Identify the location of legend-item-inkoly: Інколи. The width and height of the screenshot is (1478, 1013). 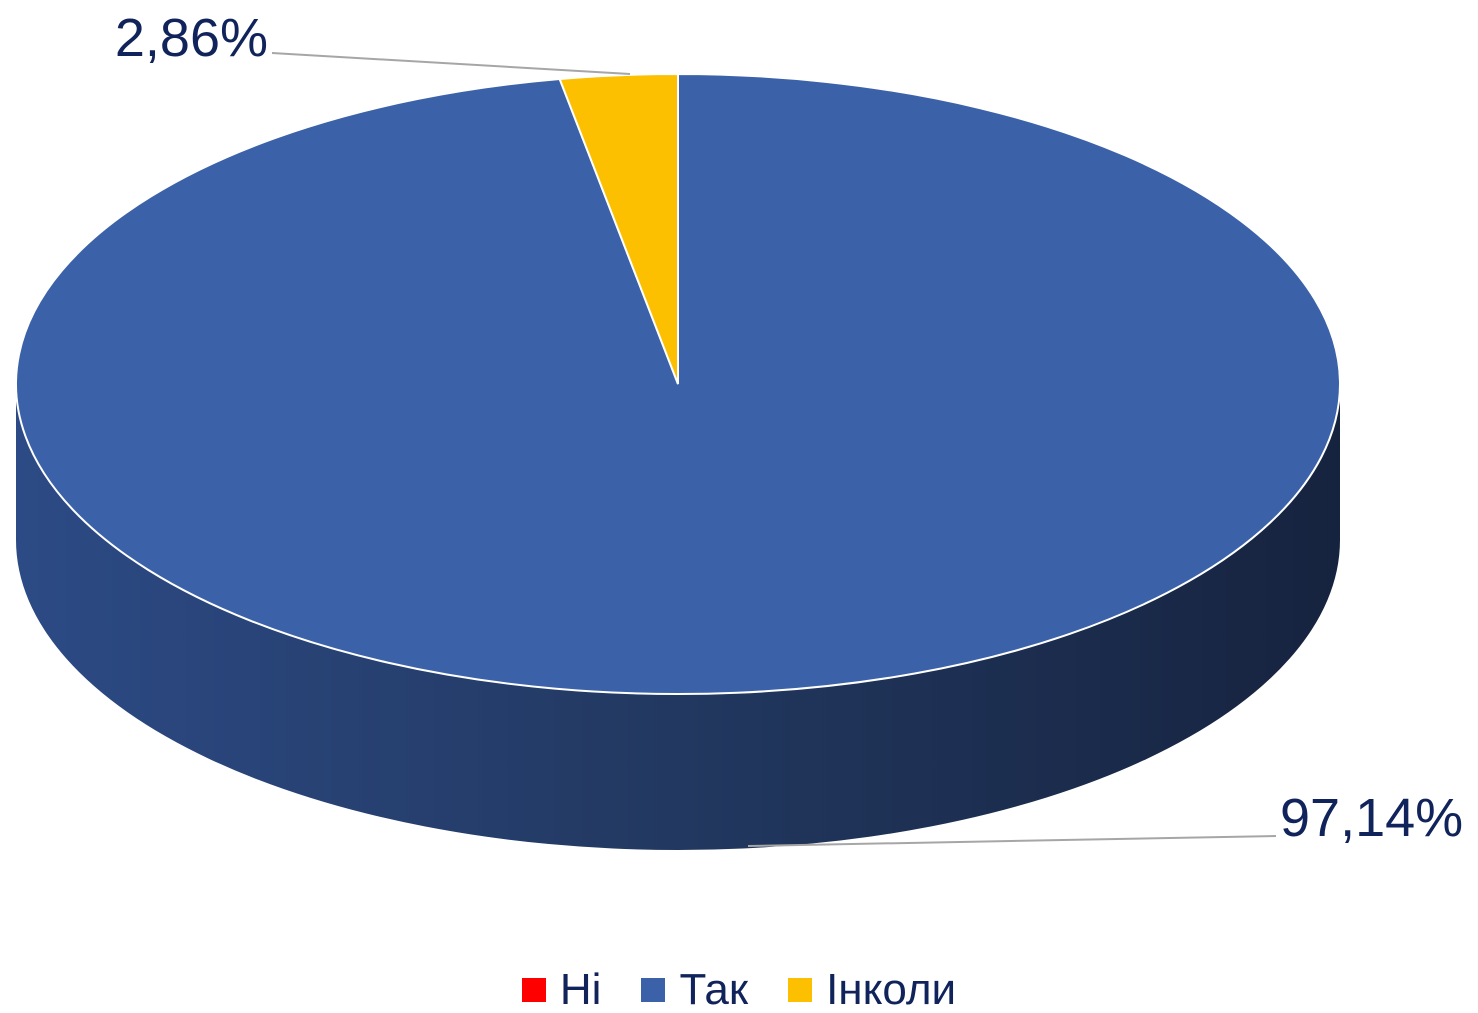
(872, 989).